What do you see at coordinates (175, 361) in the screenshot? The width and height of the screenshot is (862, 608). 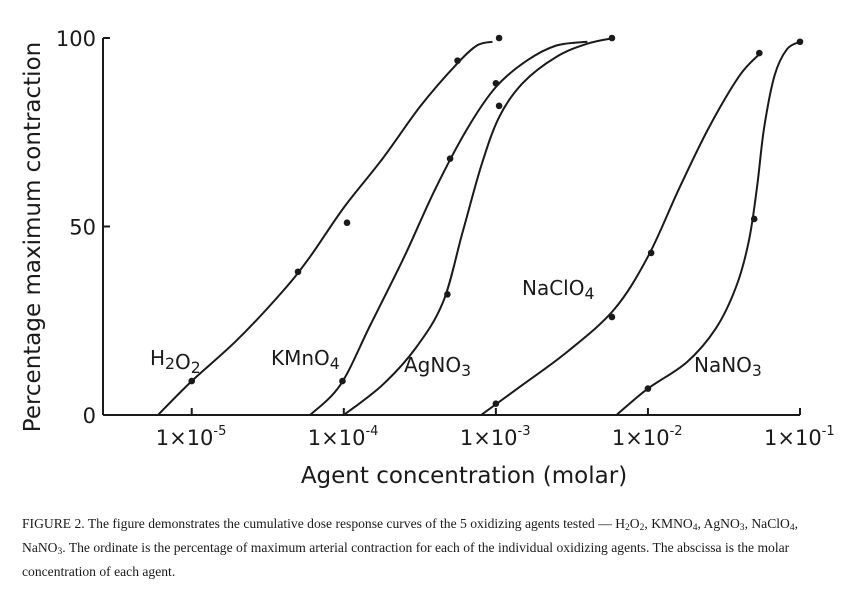 I see `series-label-h2o2: H2O2` at bounding box center [175, 361].